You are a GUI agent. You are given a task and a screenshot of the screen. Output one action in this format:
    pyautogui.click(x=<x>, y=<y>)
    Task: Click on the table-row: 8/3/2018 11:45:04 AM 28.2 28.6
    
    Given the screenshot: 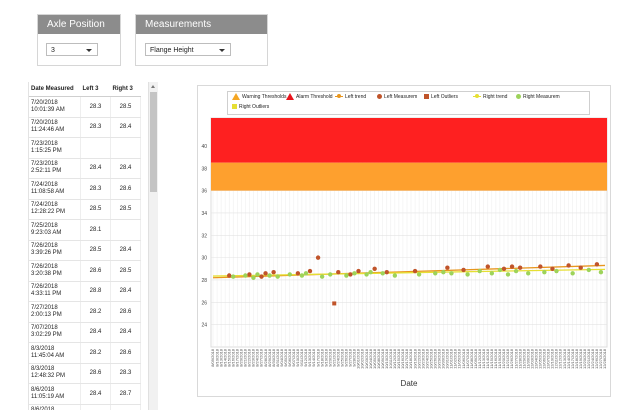 What is the action you would take?
    pyautogui.click(x=85, y=353)
    